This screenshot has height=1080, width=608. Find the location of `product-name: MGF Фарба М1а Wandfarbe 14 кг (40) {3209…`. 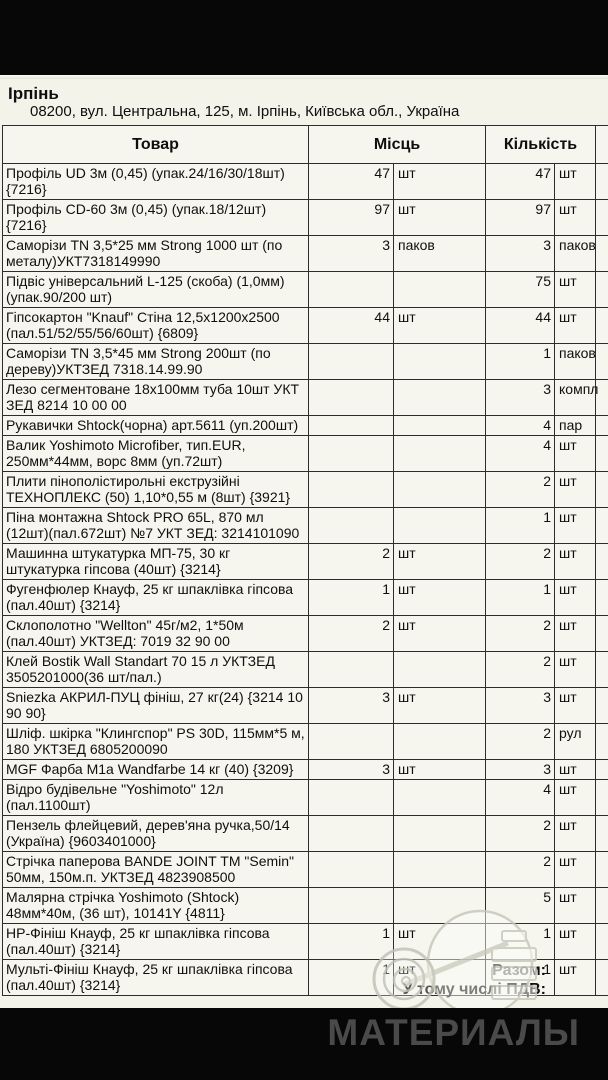

product-name: MGF Фарба М1а Wandfarbe 14 кг (40) {3209… is located at coordinates (155, 769).